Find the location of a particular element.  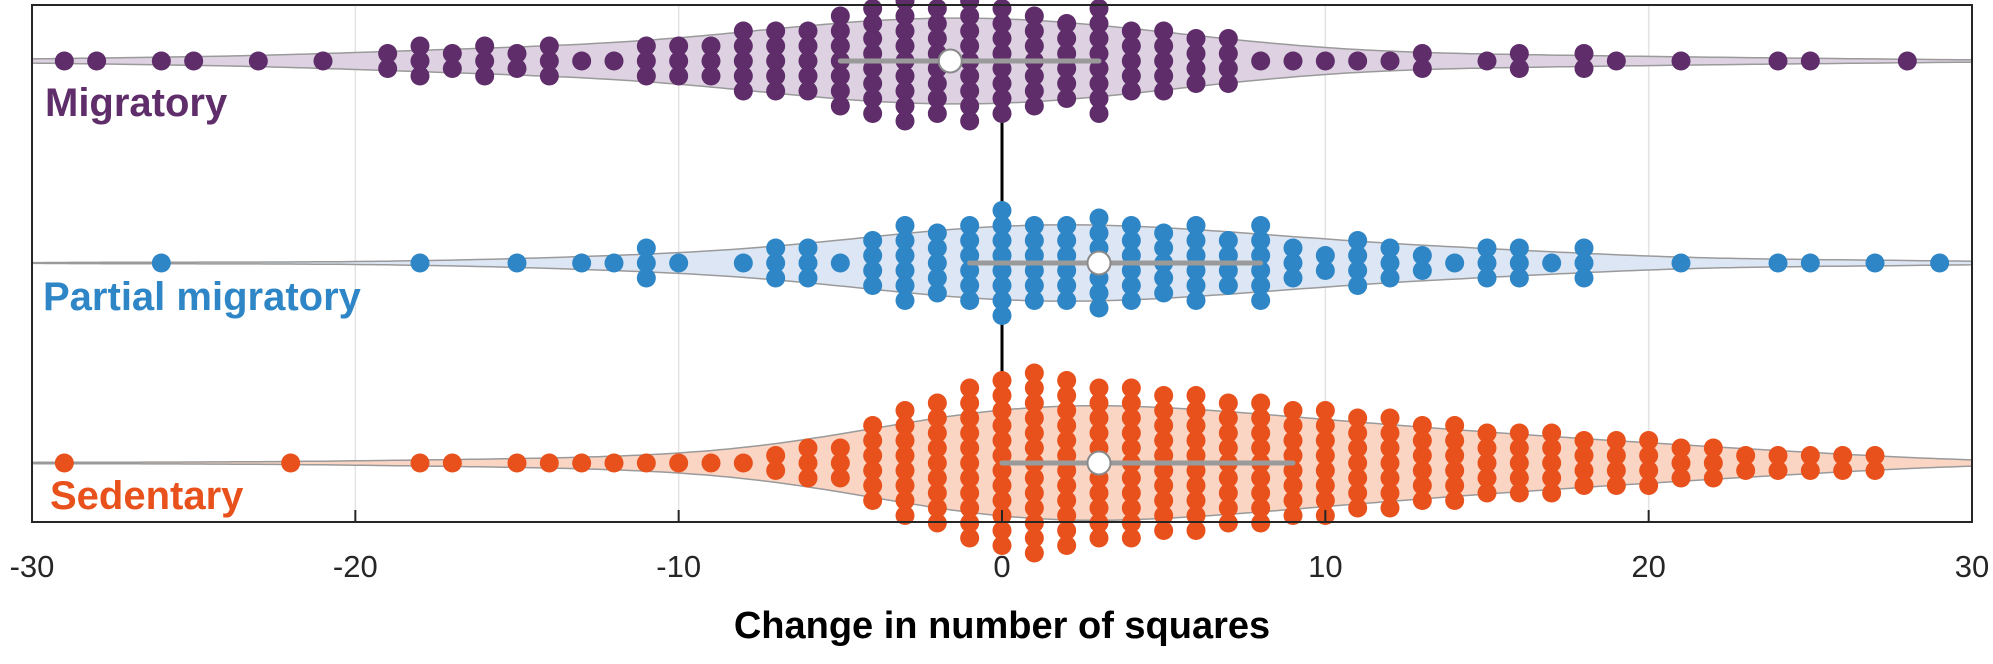

x-tick-label: -10 is located at coordinates (678, 566).